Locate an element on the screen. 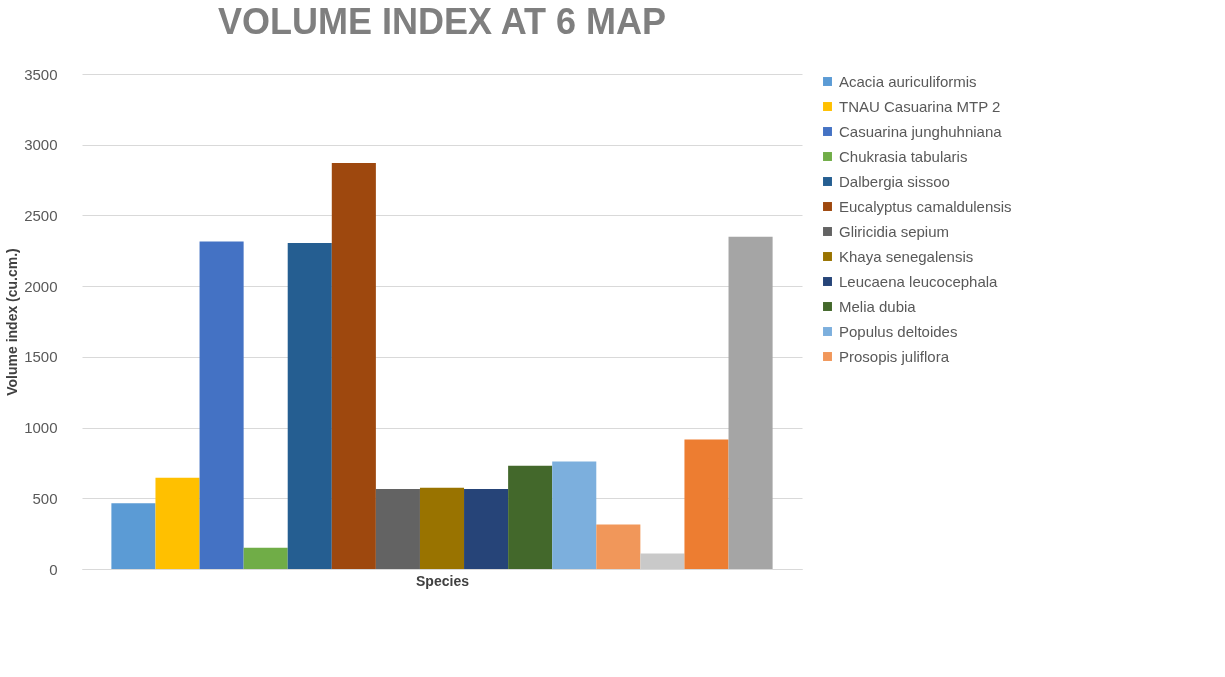 The height and width of the screenshot is (677, 1225). y-tick-label: 0 is located at coordinates (53, 569).